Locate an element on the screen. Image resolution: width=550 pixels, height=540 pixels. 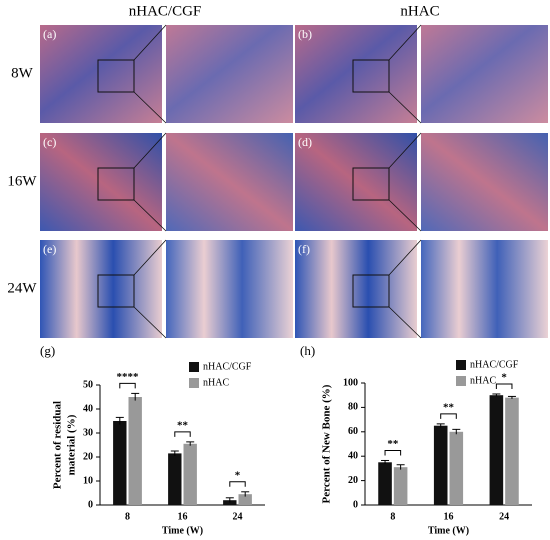
y-axis-label: material (%) is located at coordinates (72, 444).